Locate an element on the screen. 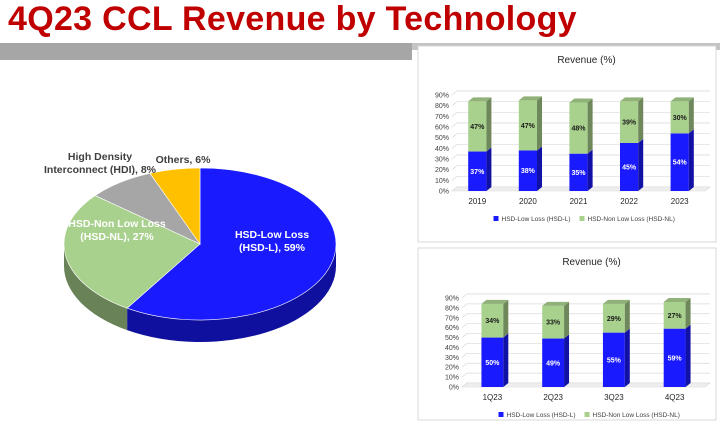  bar-data-label: 27% is located at coordinates (675, 316).